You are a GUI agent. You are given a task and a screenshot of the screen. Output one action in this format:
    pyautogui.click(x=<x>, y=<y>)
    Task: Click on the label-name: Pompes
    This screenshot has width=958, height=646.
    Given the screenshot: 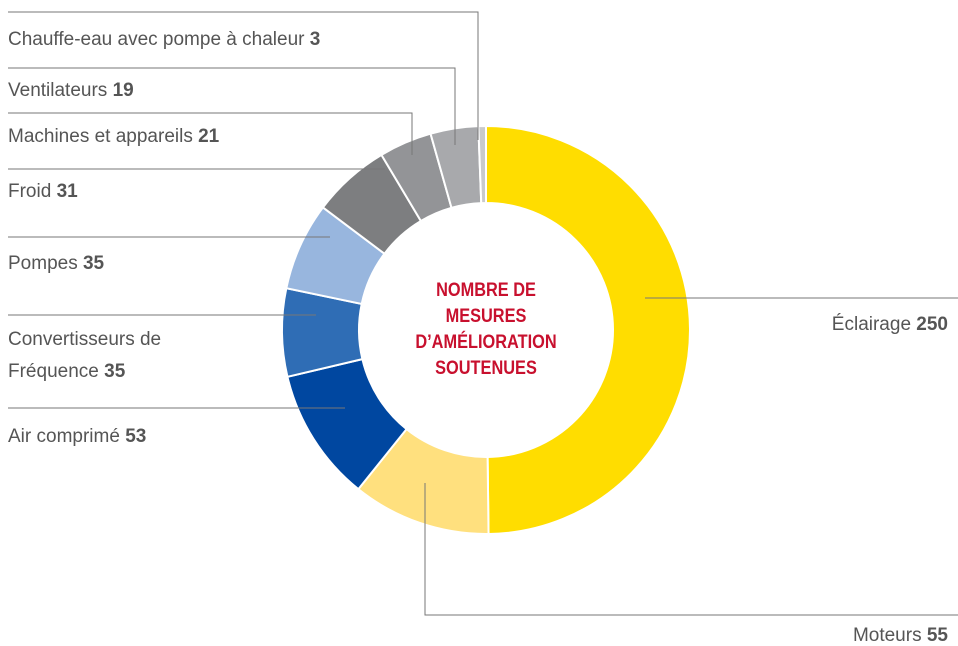 What is the action you would take?
    pyautogui.click(x=43, y=263)
    